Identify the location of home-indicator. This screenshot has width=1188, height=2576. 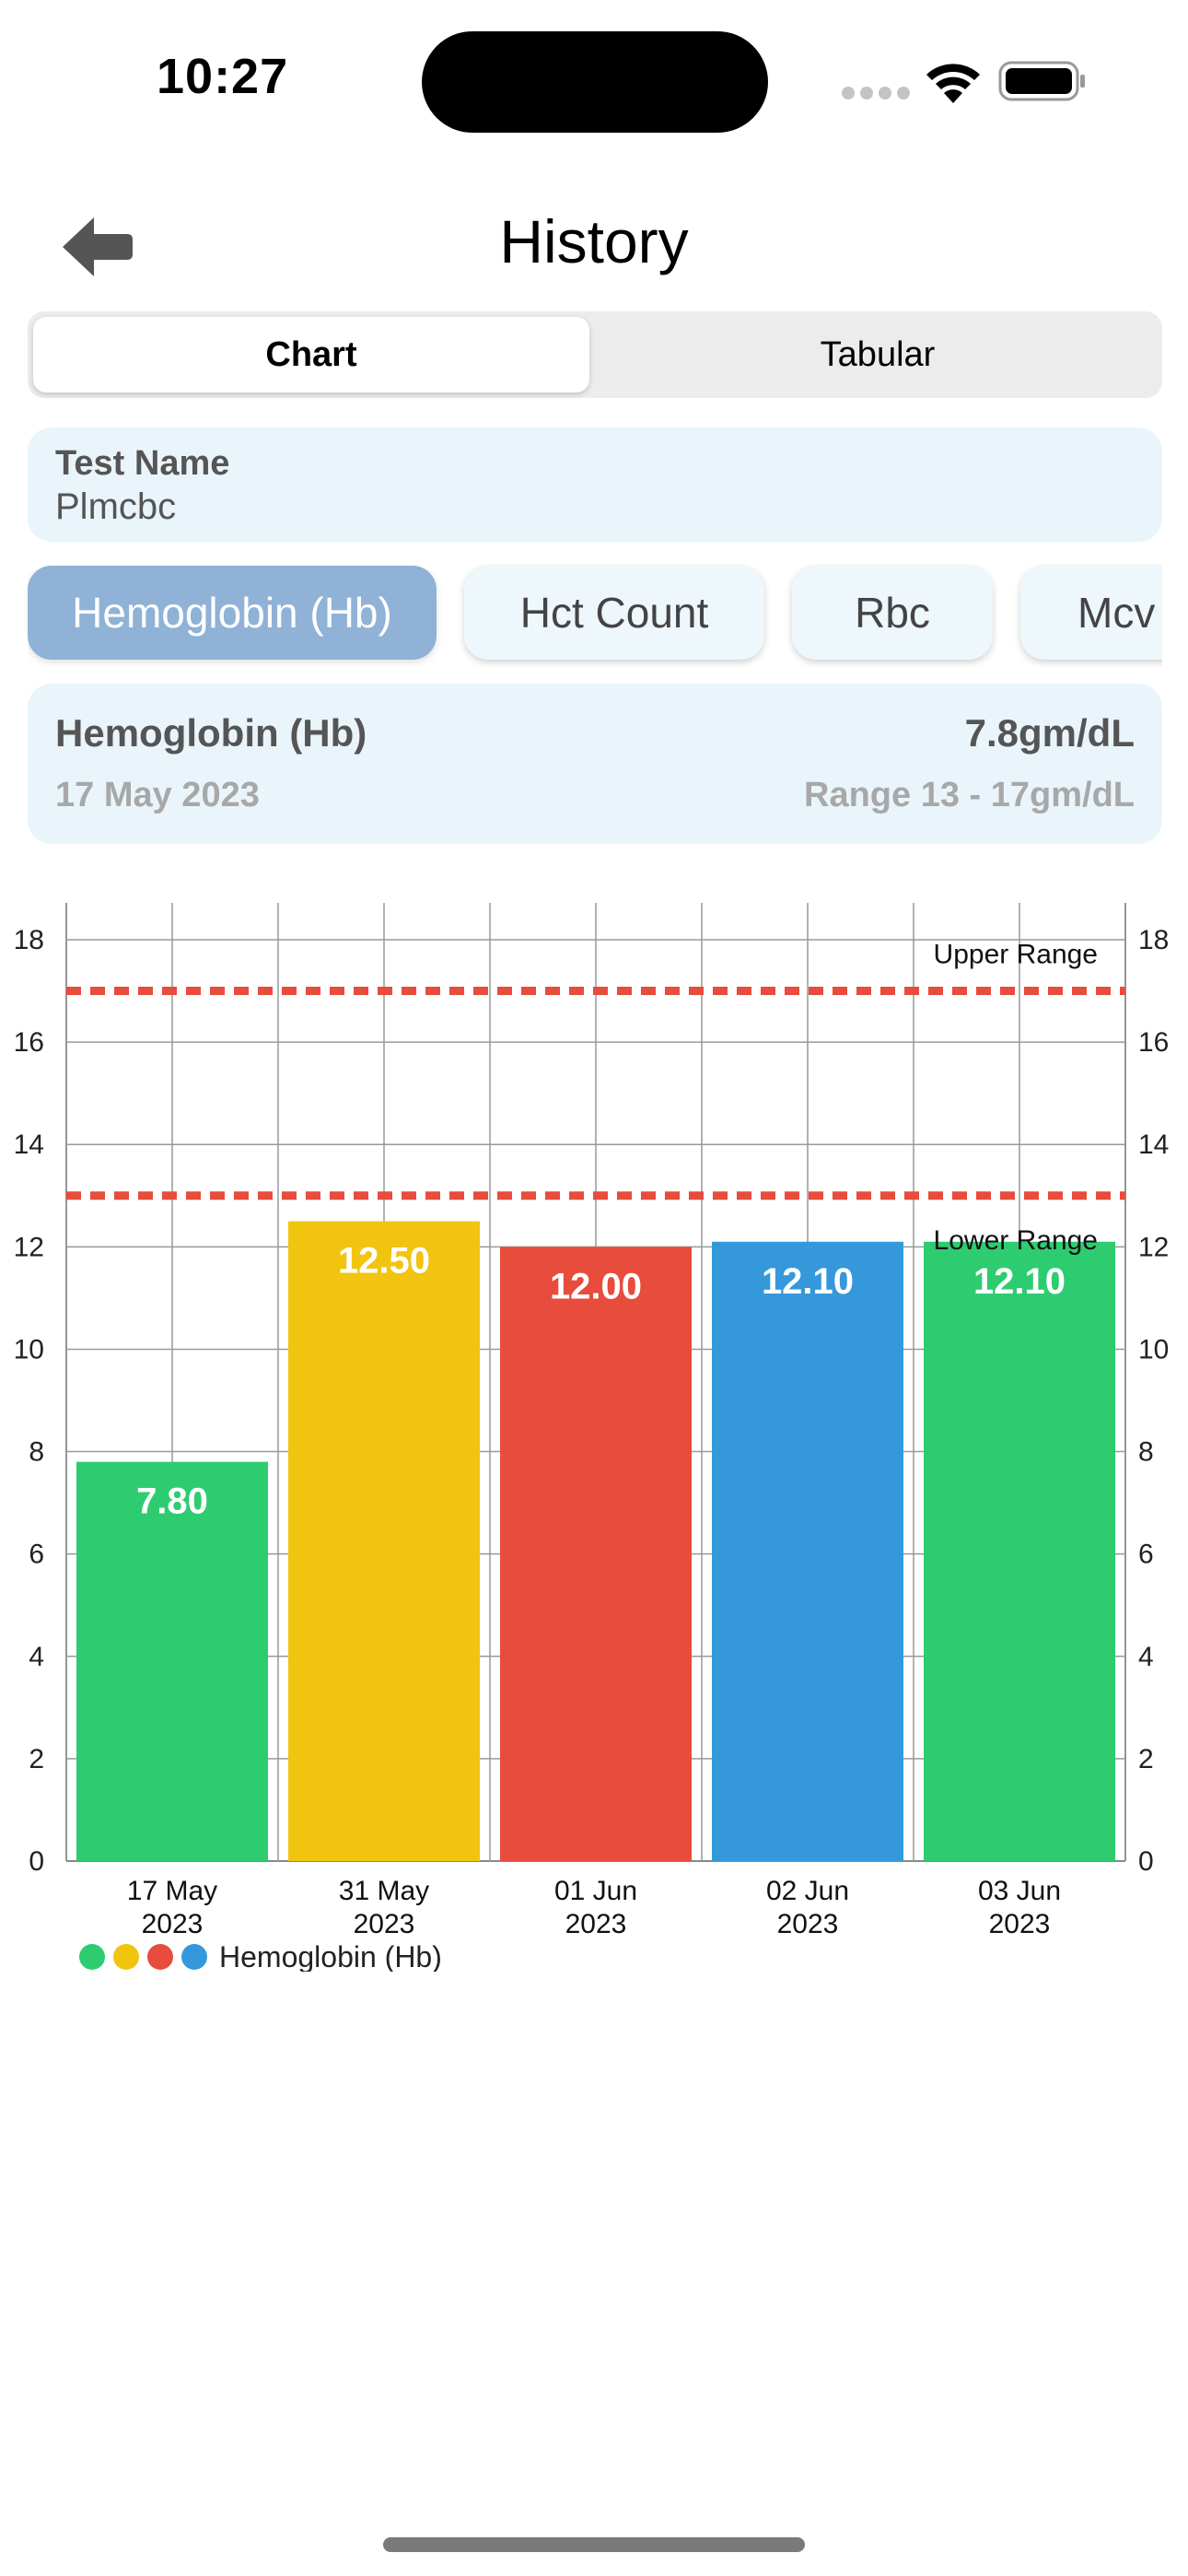
(594, 2544).